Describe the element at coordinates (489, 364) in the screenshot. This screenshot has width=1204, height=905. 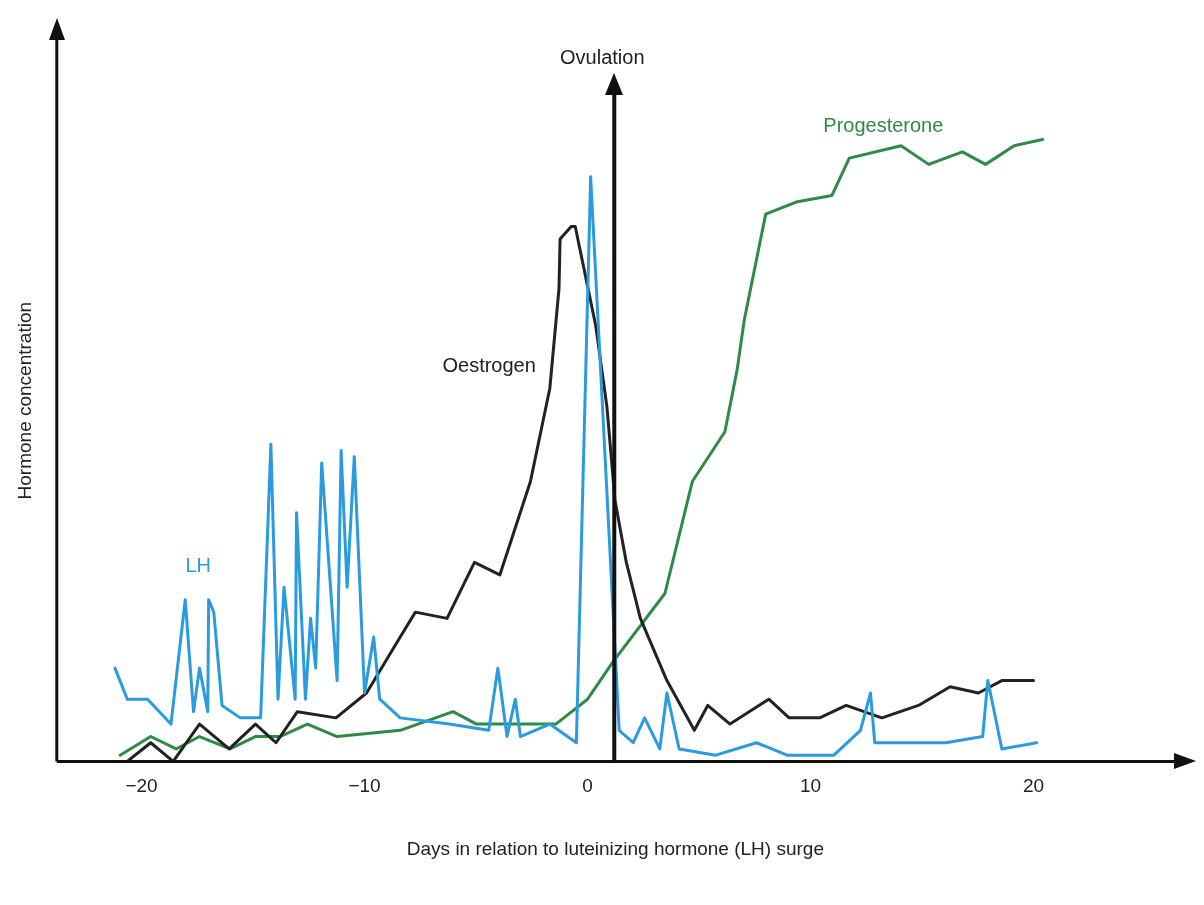
I see `series-label: Oestrogen` at that location.